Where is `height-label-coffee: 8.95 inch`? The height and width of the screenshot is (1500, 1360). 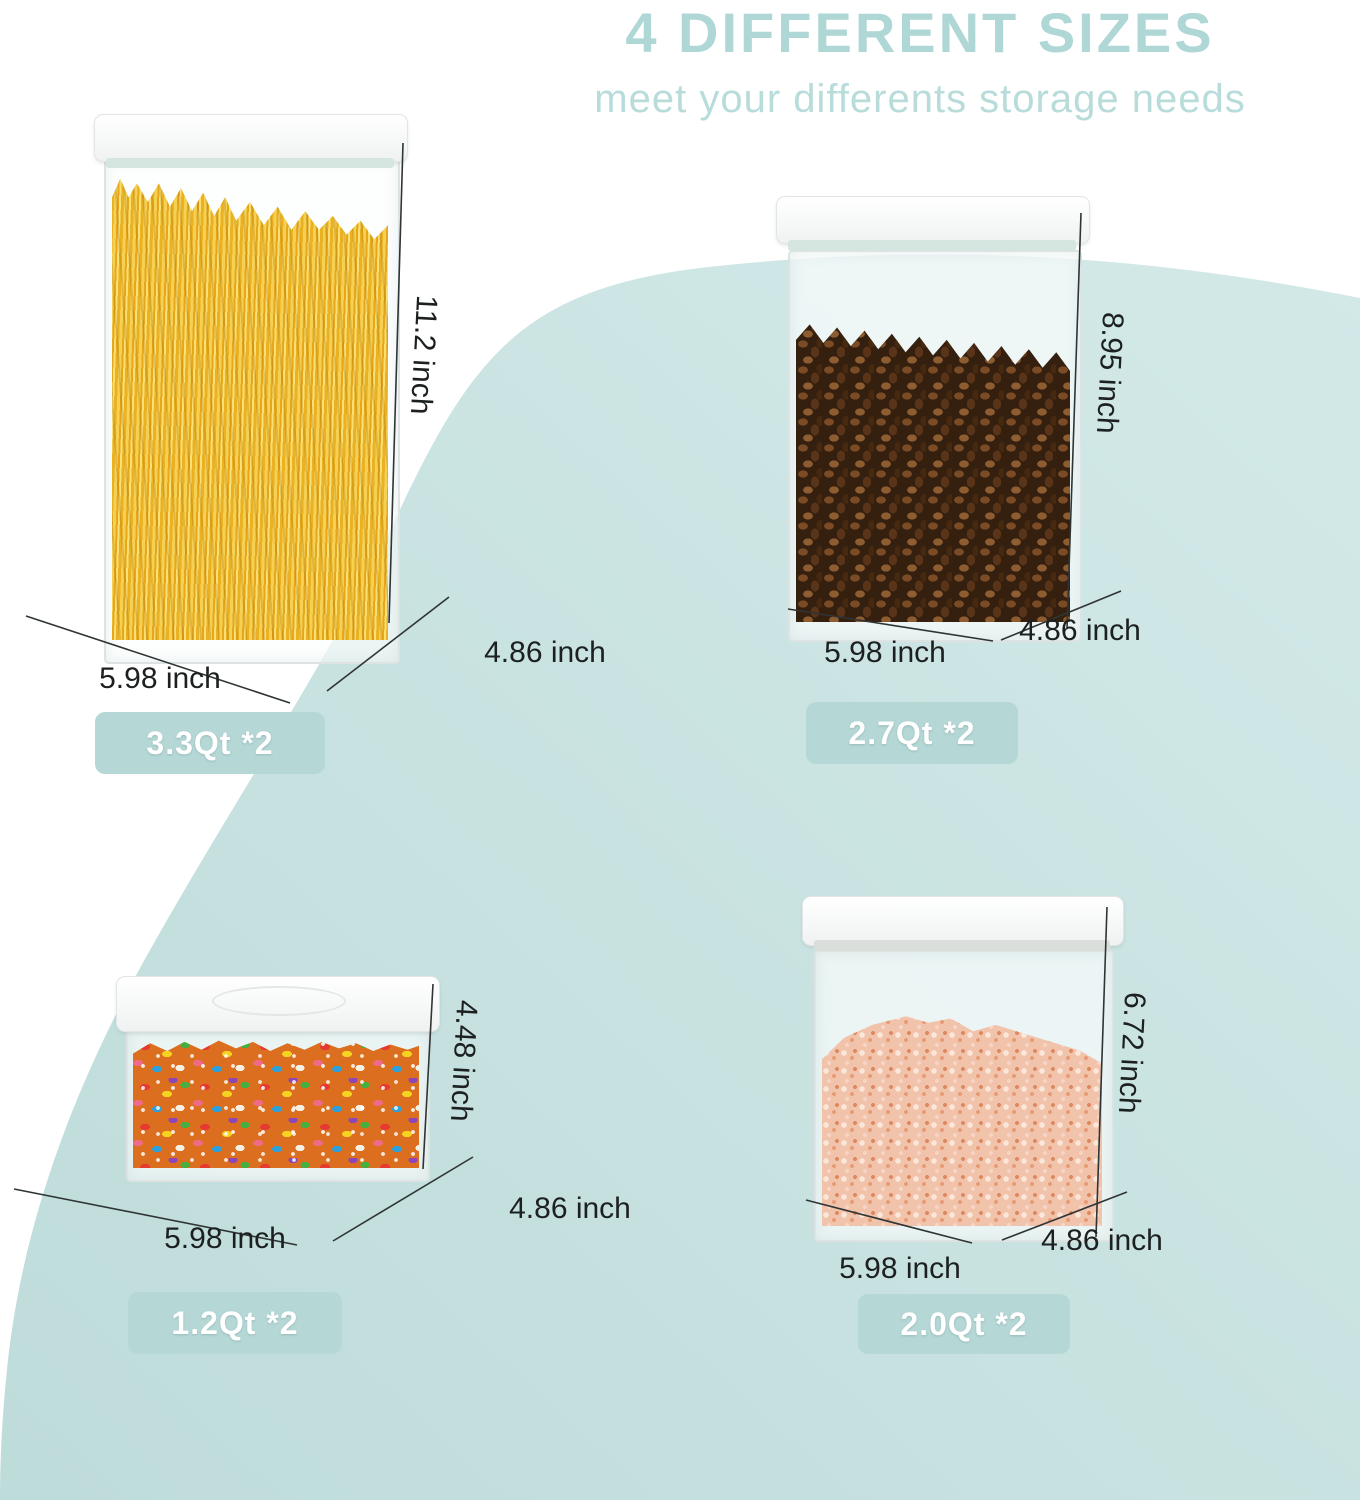 height-label-coffee: 8.95 inch is located at coordinates (1109, 373).